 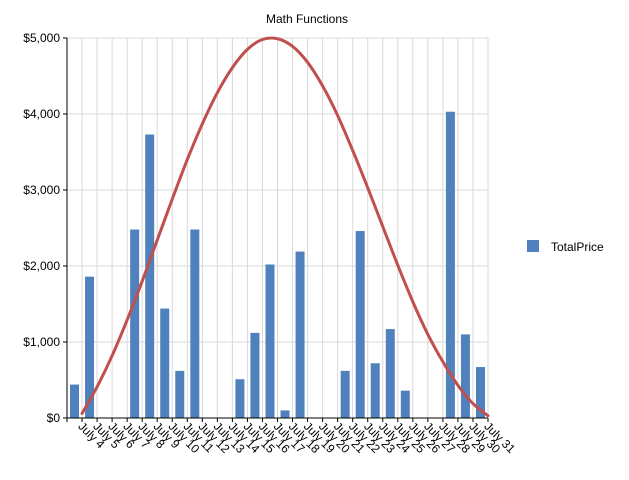 I want to click on y-tick-label: $3,000, so click(x=41, y=190).